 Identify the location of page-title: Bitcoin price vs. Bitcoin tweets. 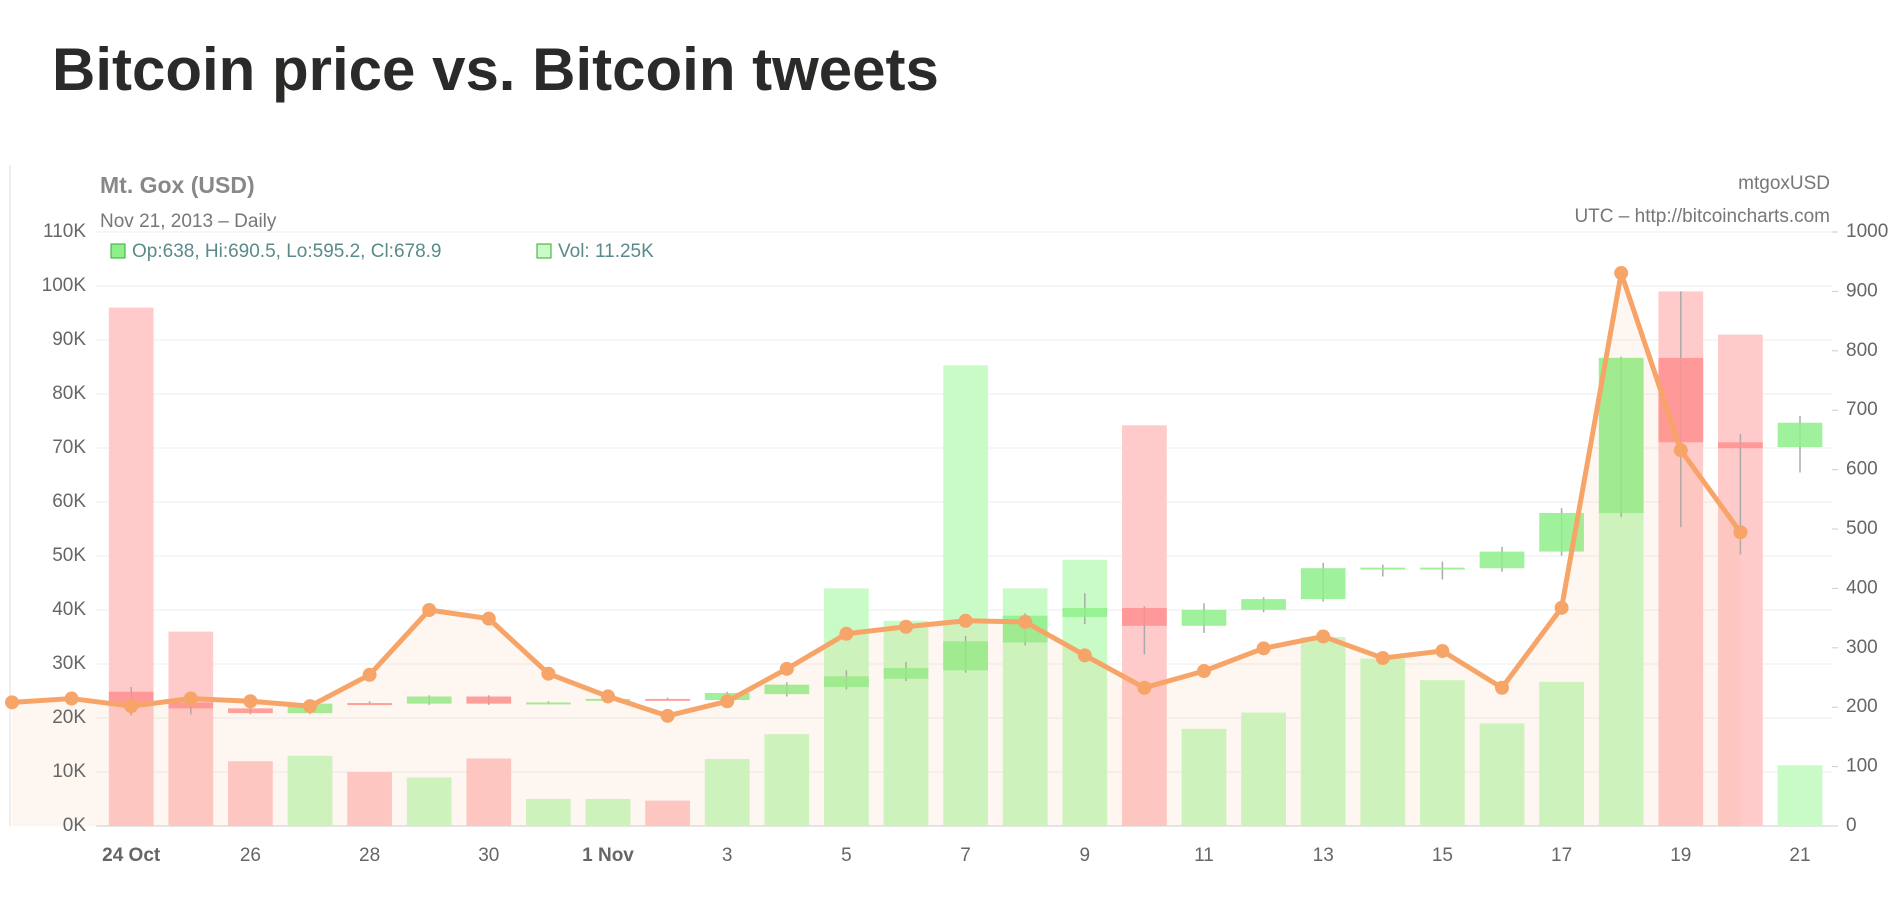
(495, 69).